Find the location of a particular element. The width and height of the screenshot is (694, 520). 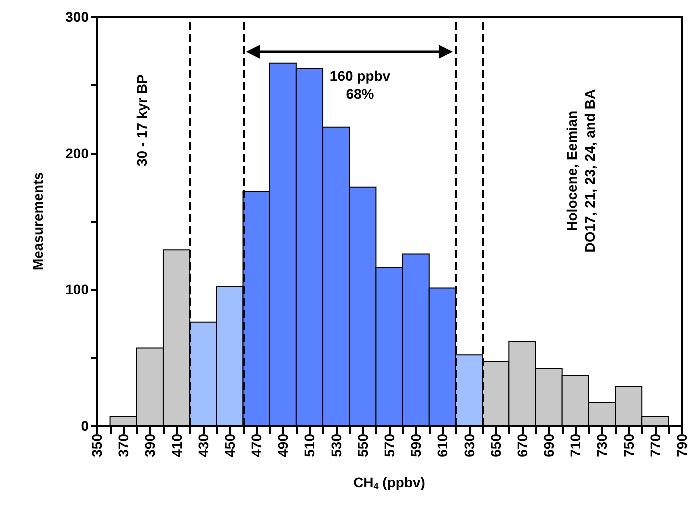

x-tick-label: 530 is located at coordinates (336, 446).